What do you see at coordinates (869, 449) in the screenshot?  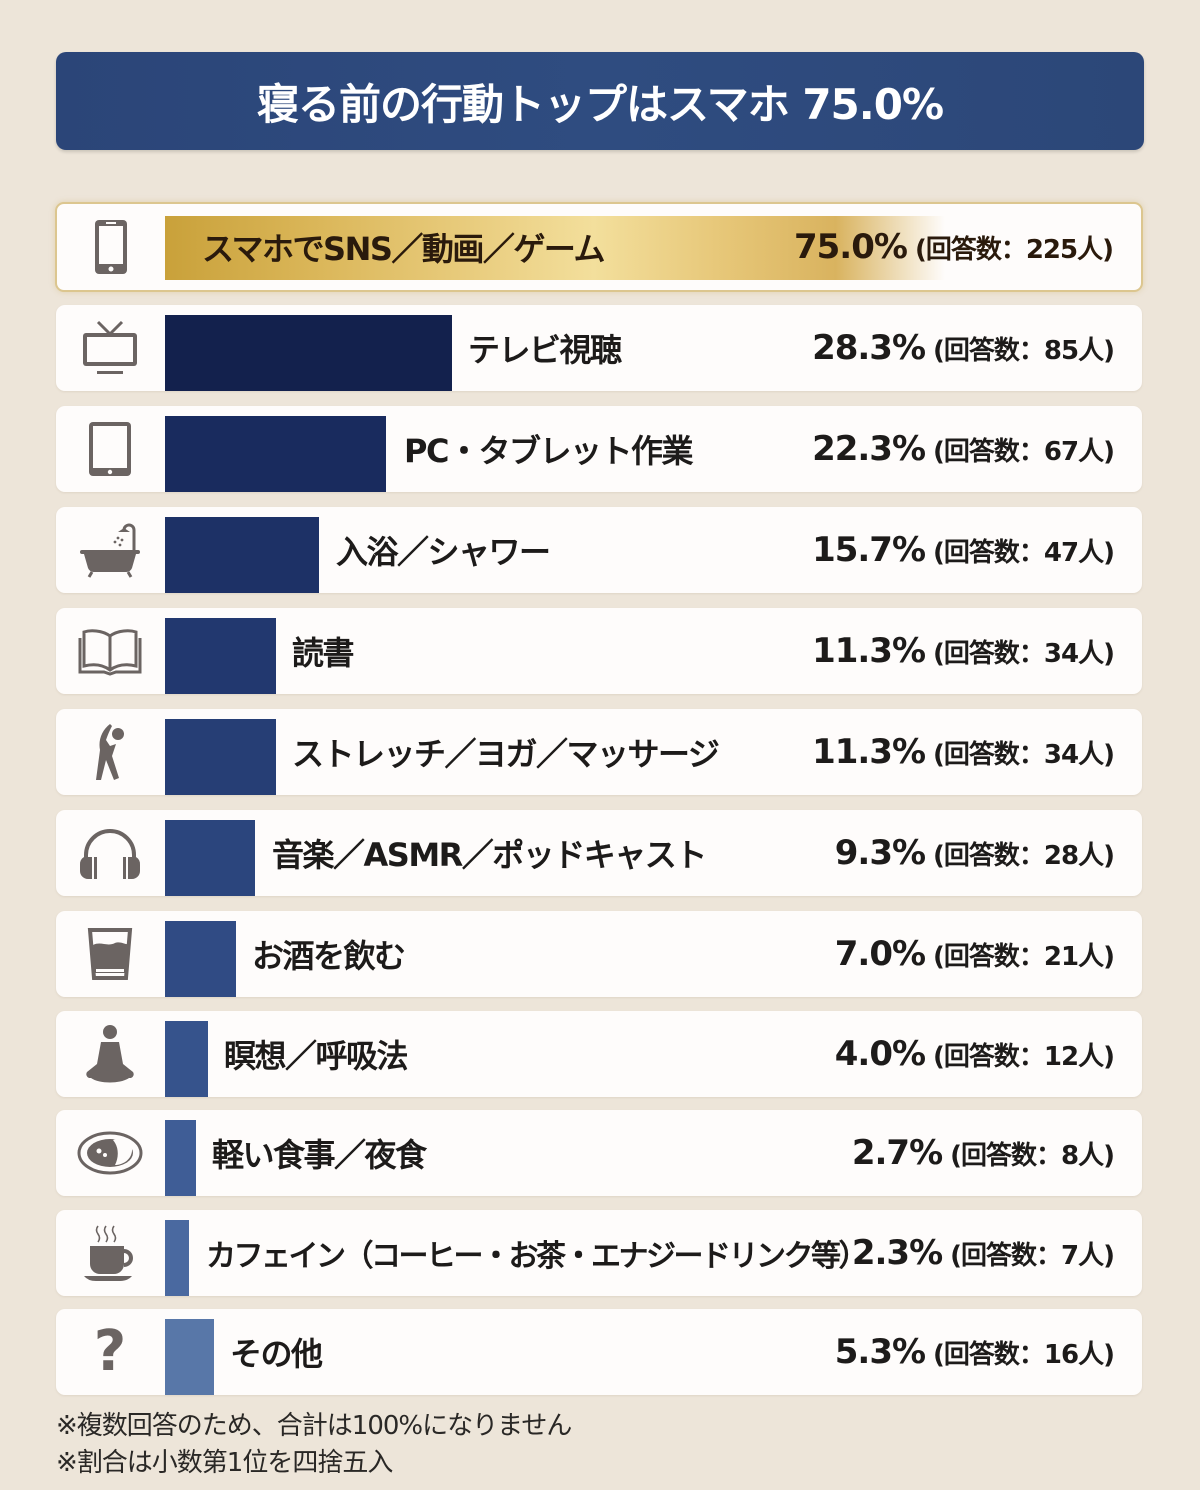 I see `percentage: 22.3%` at bounding box center [869, 449].